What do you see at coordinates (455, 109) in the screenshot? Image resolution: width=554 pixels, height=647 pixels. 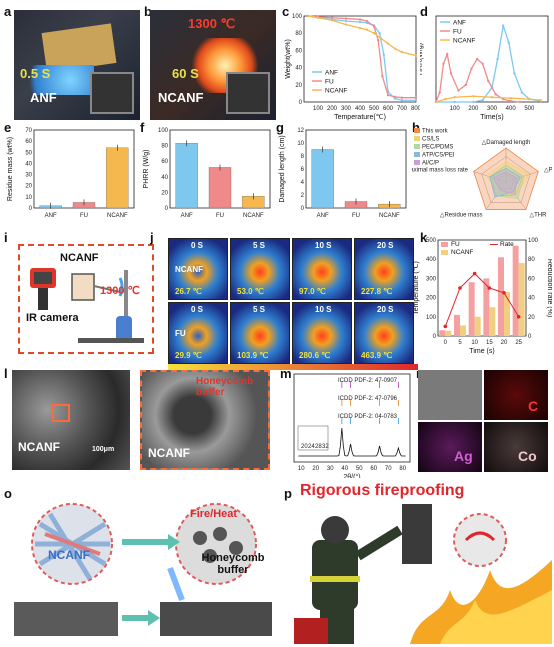 I see `x-tick-label: 100` at bounding box center [455, 109].